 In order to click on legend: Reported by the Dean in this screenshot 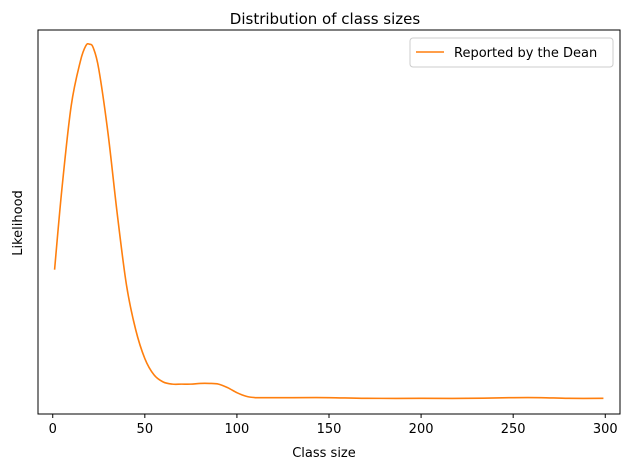, I will do `click(511, 52)`.